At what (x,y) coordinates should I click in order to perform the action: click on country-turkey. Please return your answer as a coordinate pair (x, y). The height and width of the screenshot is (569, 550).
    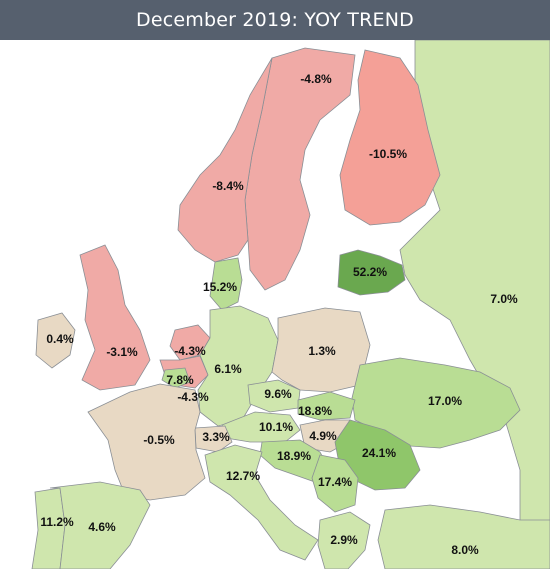
    Looking at the image, I should click on (463, 536).